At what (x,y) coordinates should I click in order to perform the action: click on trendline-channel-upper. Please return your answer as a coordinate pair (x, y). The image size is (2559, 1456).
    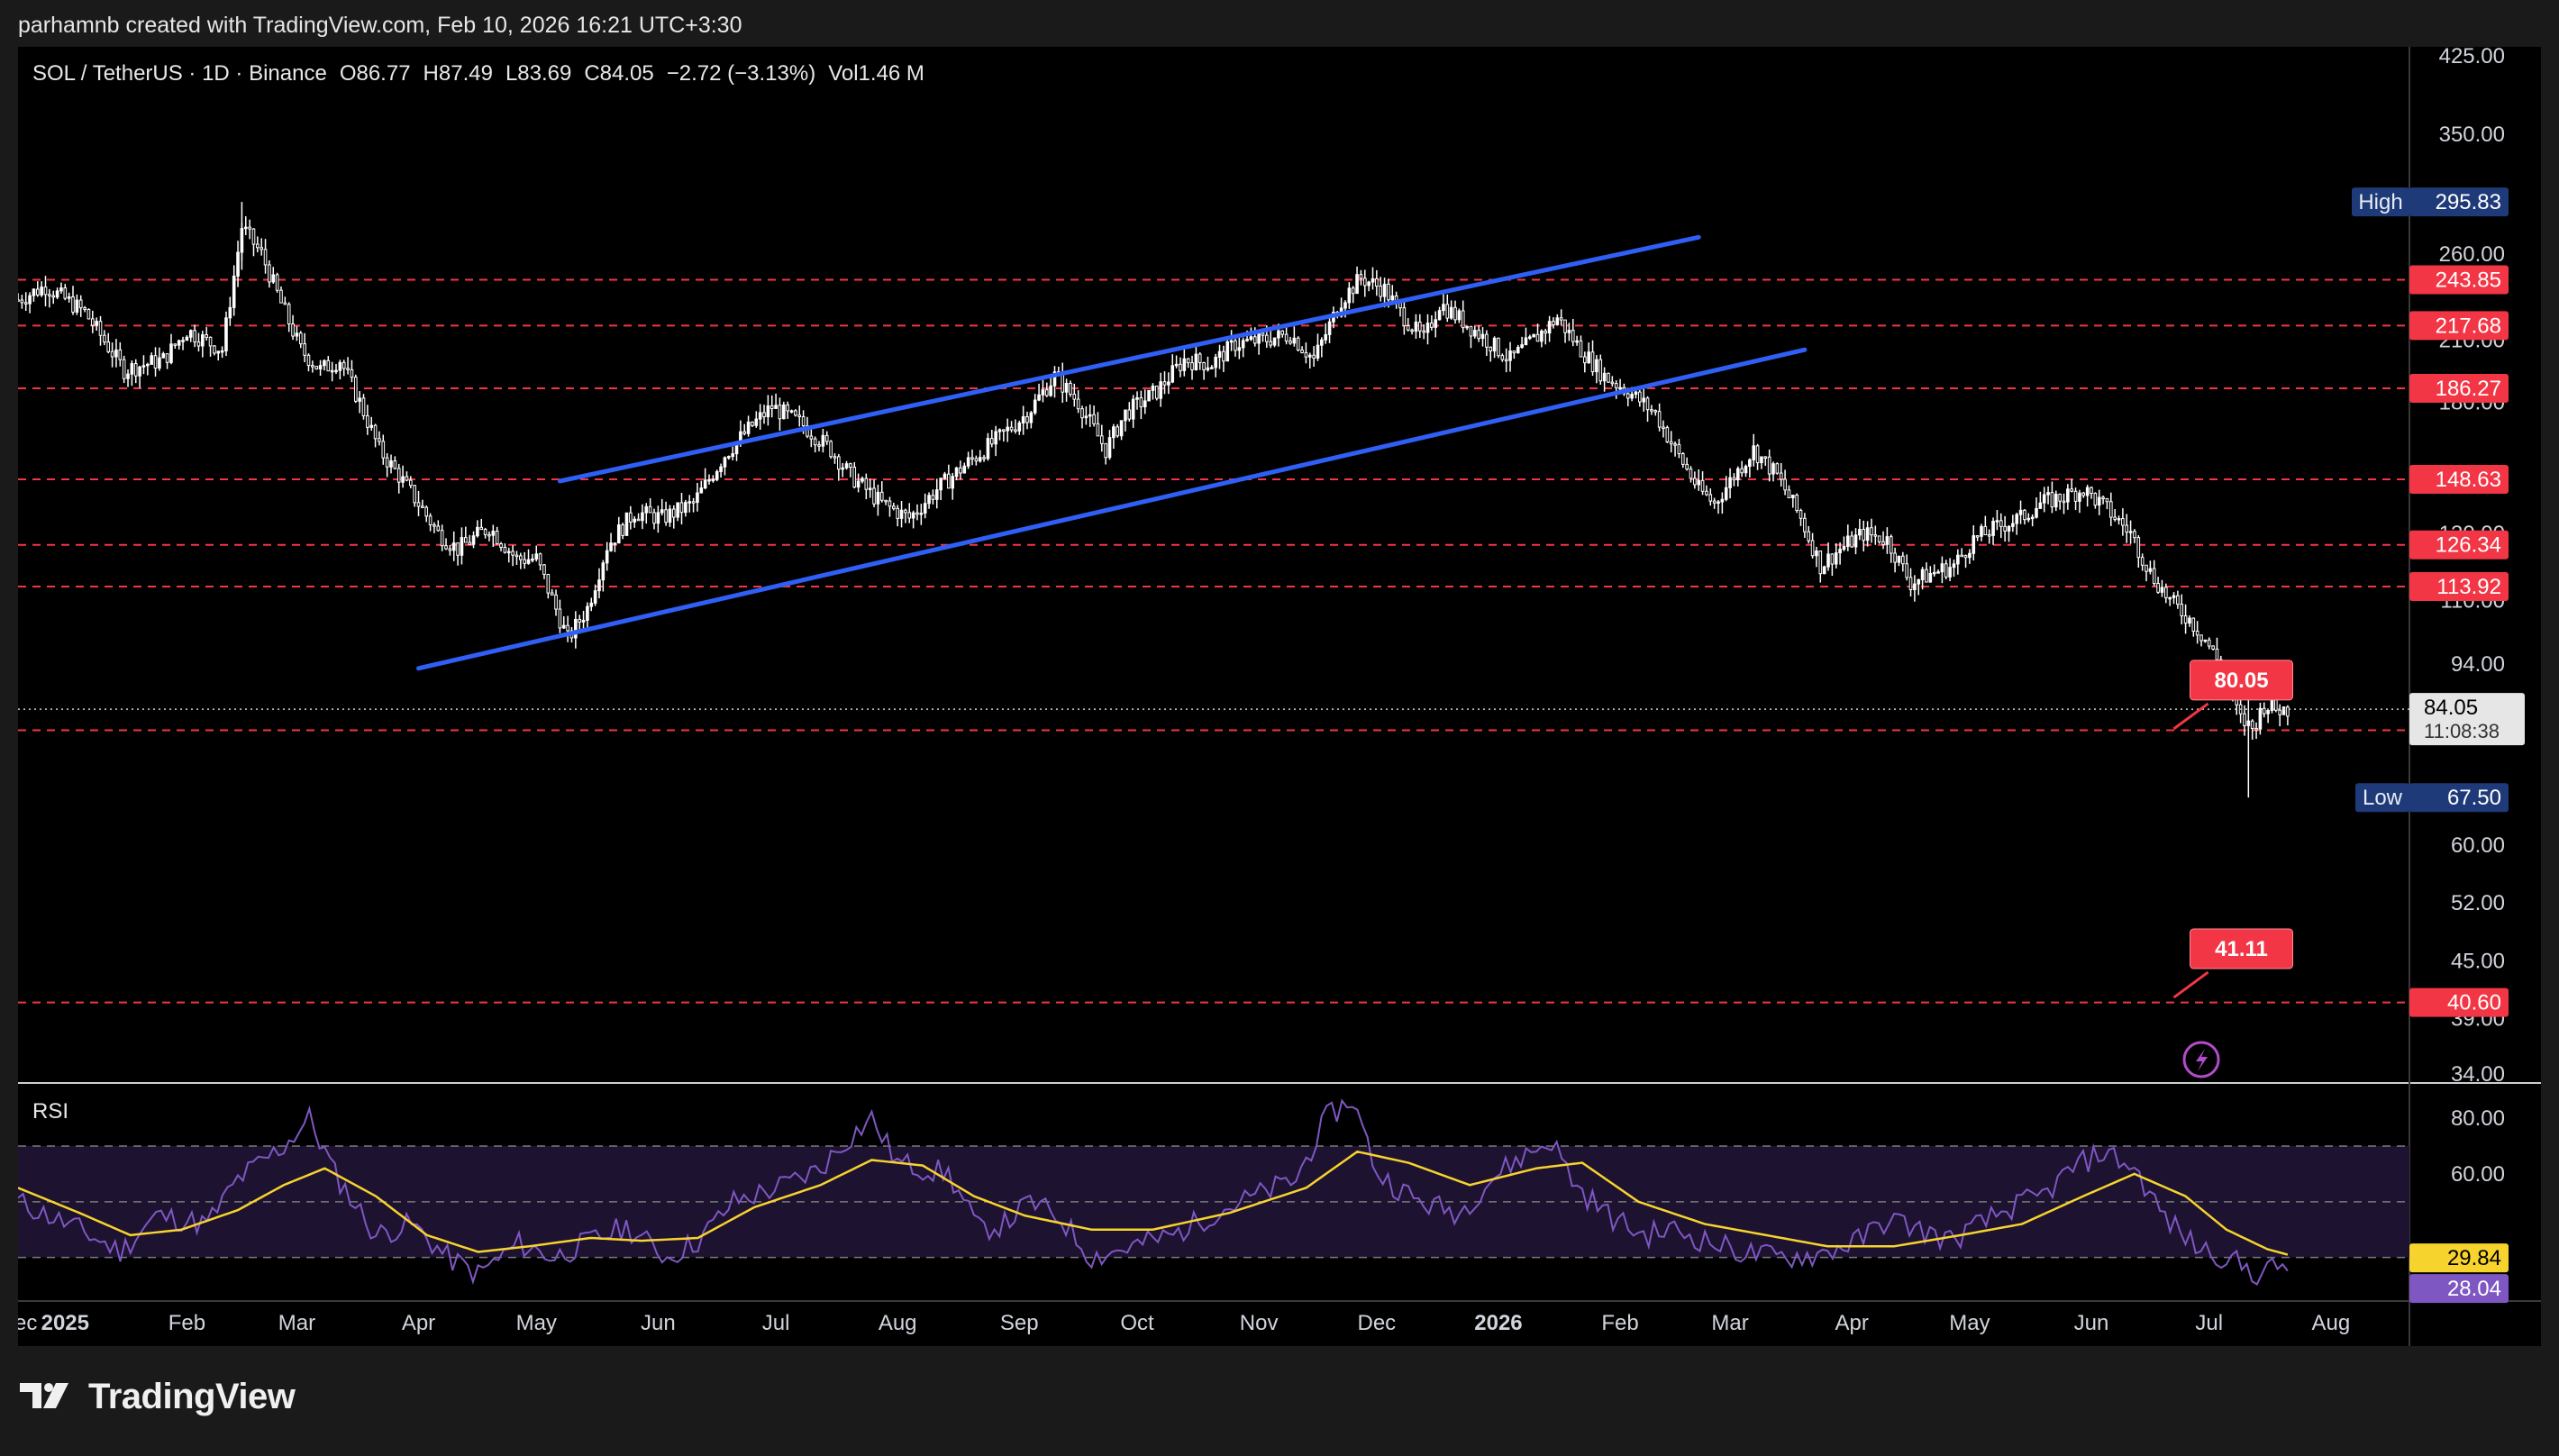
    Looking at the image, I should click on (1129, 359).